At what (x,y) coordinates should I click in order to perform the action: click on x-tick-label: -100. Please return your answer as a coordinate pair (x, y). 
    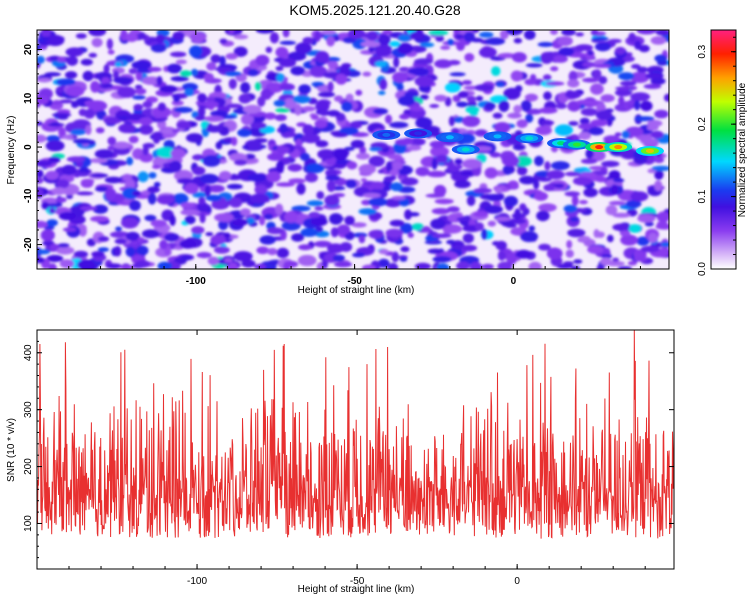
    Looking at the image, I should click on (197, 581).